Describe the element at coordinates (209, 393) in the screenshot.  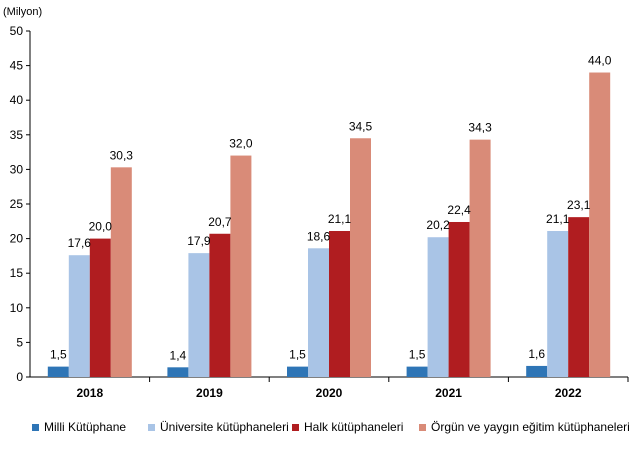
I see `x-tick-label: 2019` at that location.